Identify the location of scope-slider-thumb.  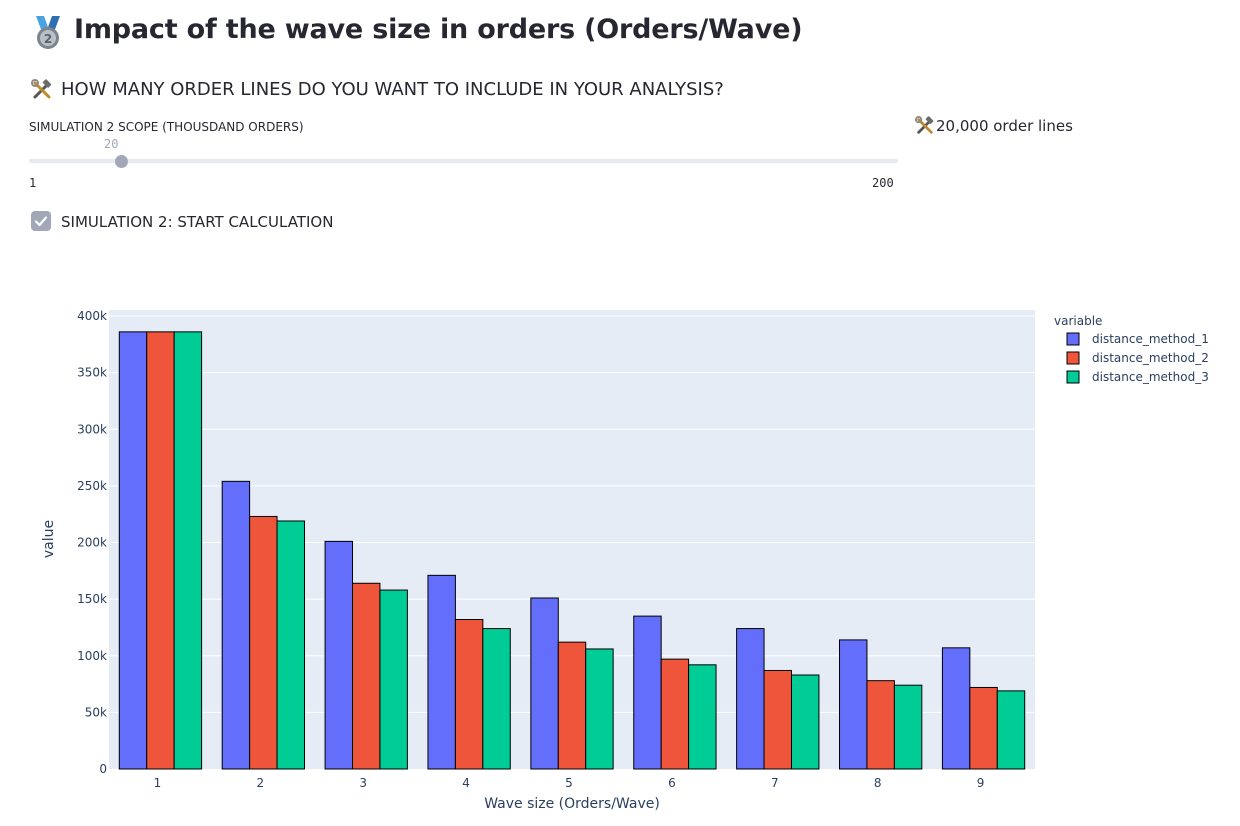
(122, 161).